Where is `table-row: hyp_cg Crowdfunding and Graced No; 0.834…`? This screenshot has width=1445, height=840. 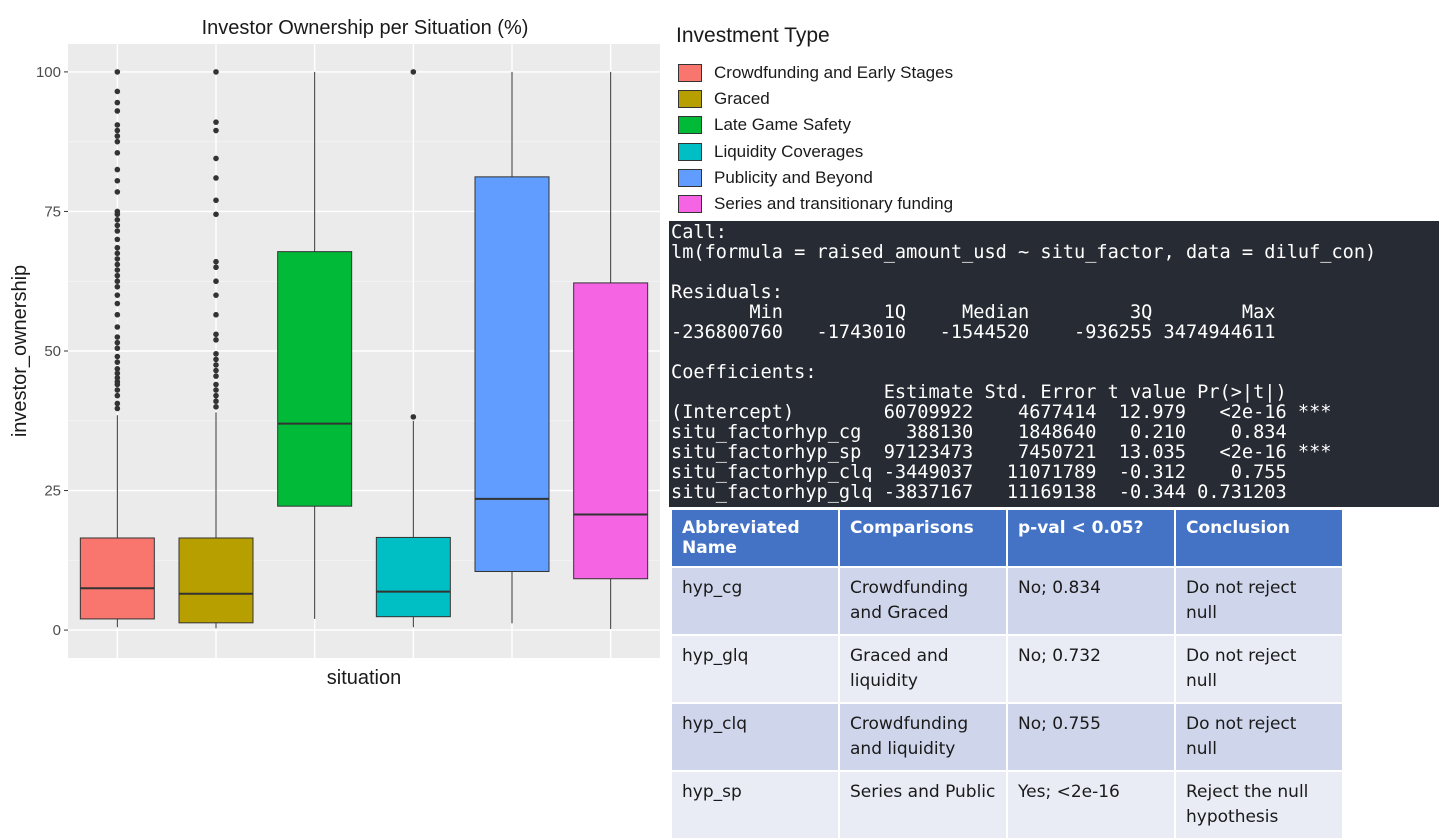
table-row: hyp_cg Crowdfunding and Graced No; 0.834… is located at coordinates (1007, 601).